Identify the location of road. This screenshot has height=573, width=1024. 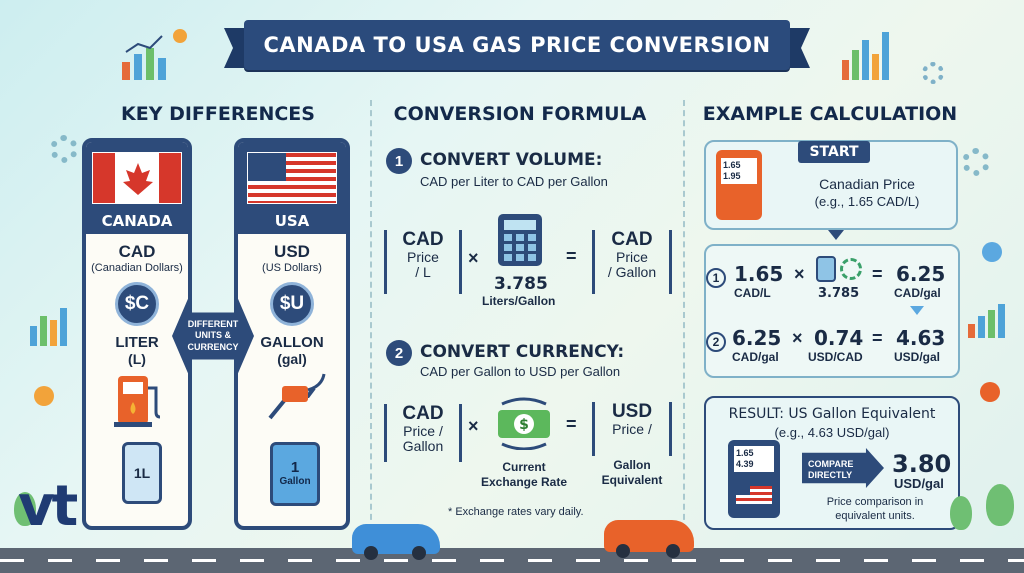
(512, 560).